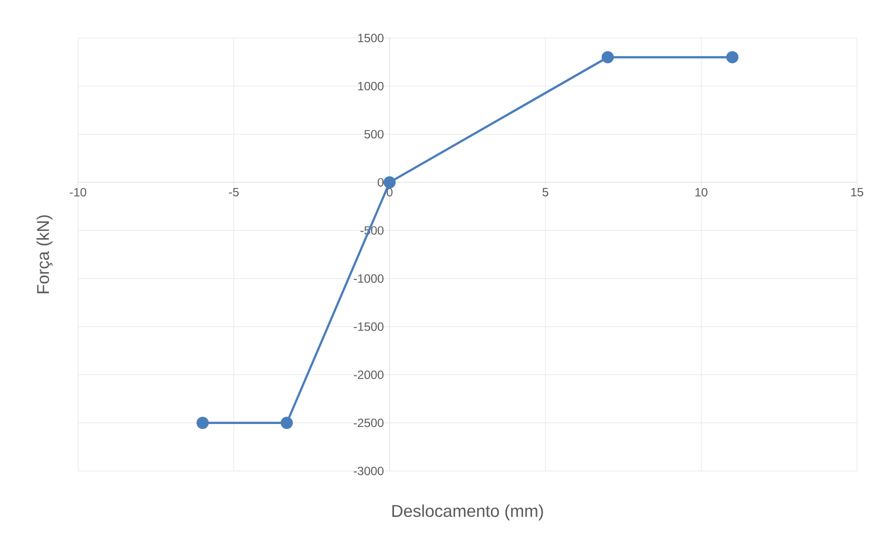 Image resolution: width=886 pixels, height=535 pixels. I want to click on y-tick-label: 0, so click(381, 182).